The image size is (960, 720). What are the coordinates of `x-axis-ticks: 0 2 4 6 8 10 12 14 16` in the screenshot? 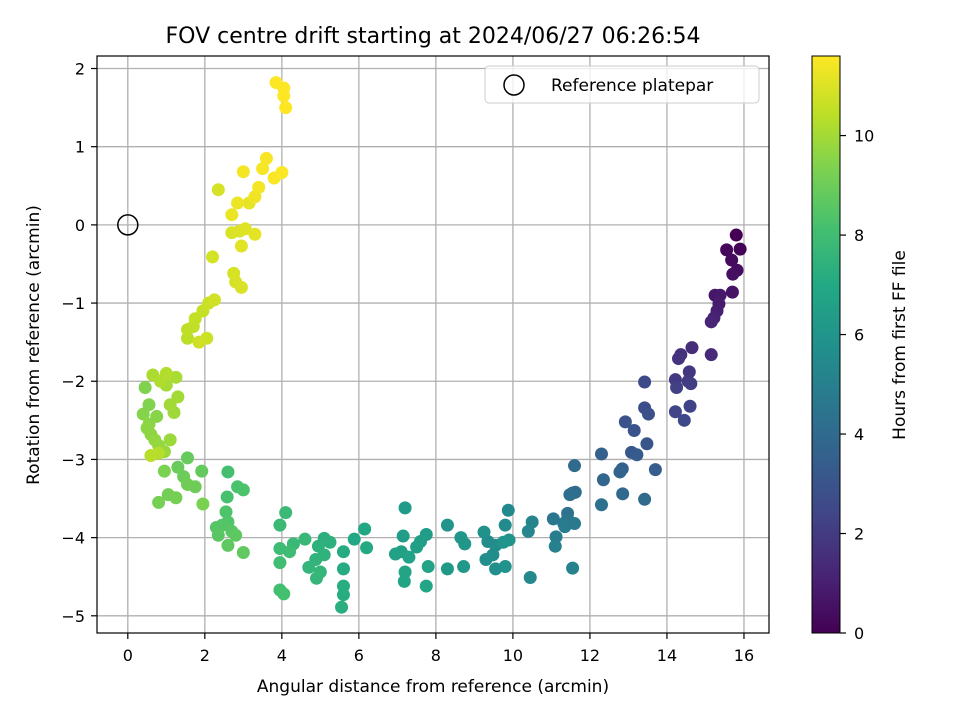 It's located at (438, 649).